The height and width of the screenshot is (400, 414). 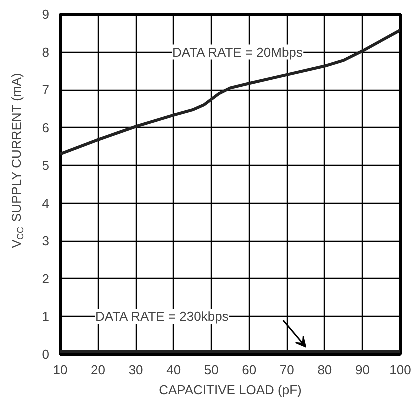 What do you see at coordinates (238, 52) in the screenshot?
I see `series-label: DATA RATE = 20Mbps` at bounding box center [238, 52].